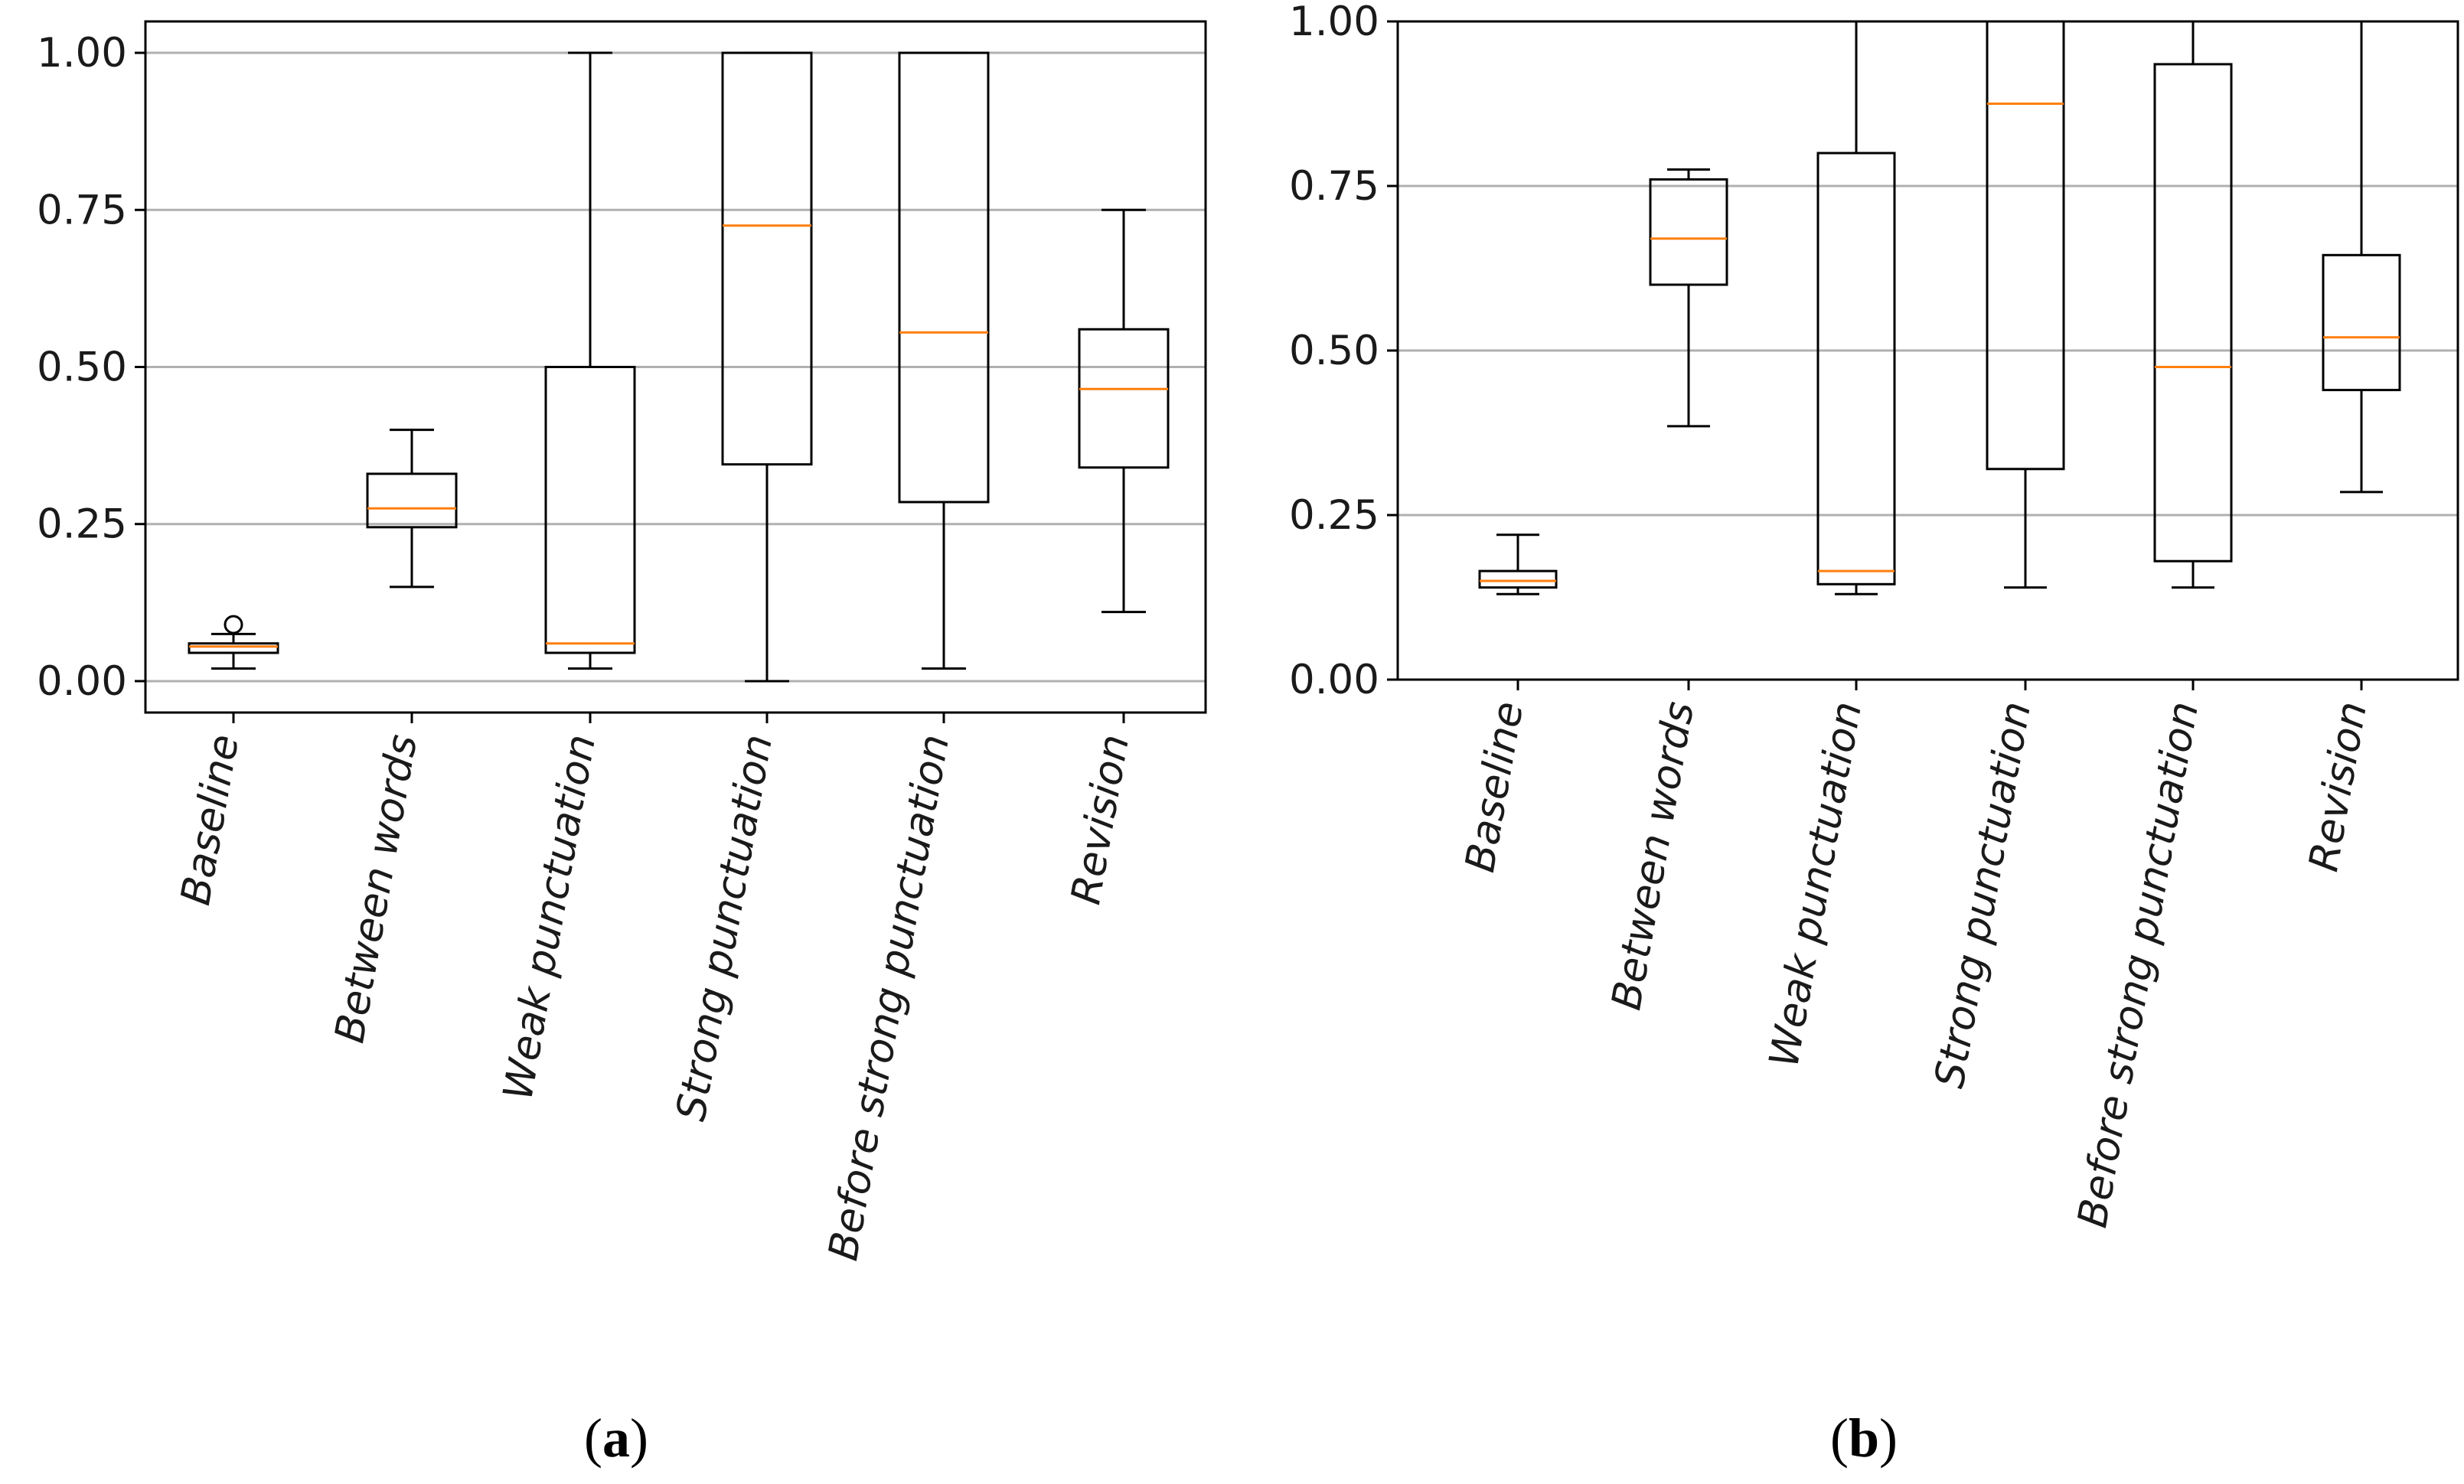 The image size is (2464, 1484). Describe the element at coordinates (616, 1438) in the screenshot. I see `caption-a: (a)` at that location.